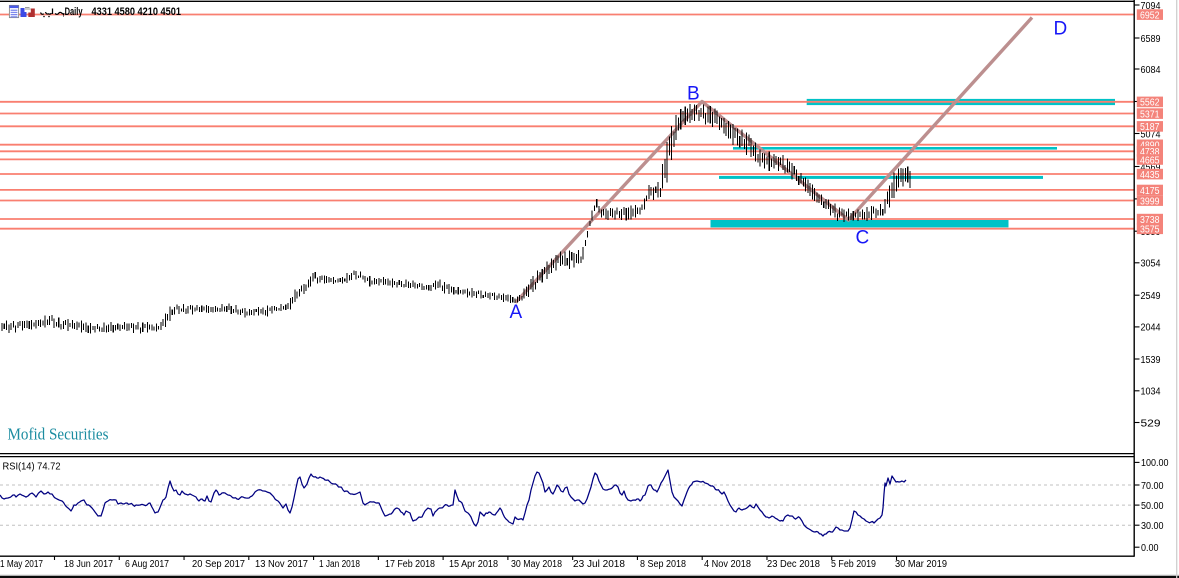 The image size is (1179, 578). What do you see at coordinates (1151, 134) in the screenshot?
I see `svg-text: 5074` at bounding box center [1151, 134].